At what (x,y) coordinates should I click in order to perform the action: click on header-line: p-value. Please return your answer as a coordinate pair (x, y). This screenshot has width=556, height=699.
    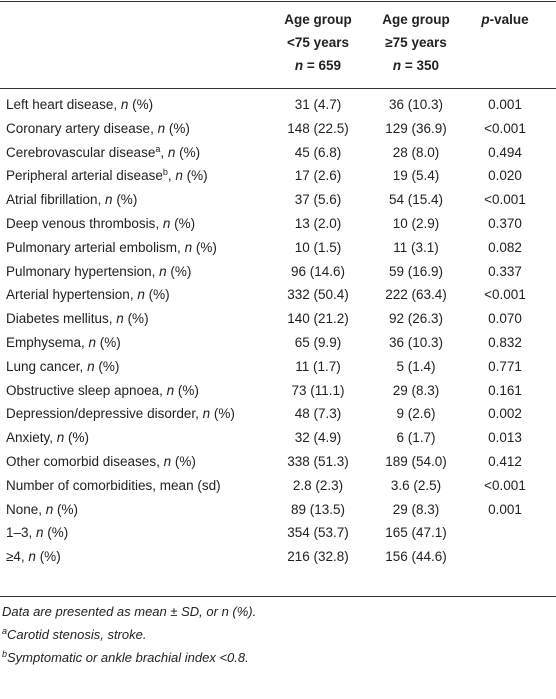
    Looking at the image, I should click on (500, 19).